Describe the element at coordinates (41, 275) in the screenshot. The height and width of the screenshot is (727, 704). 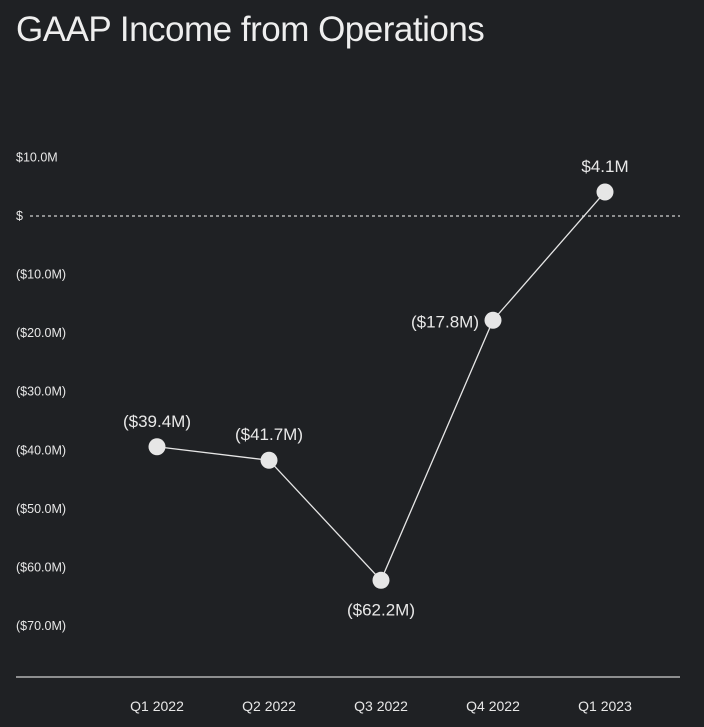
I see `y-tick-label: ($10.0M)` at that location.